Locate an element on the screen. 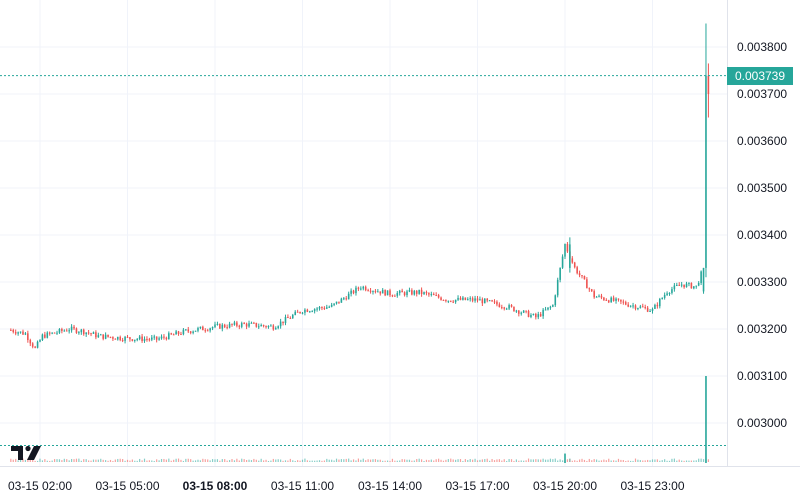 Image resolution: width=800 pixels, height=500 pixels. tradingview-logo-icon is located at coordinates (27, 453).